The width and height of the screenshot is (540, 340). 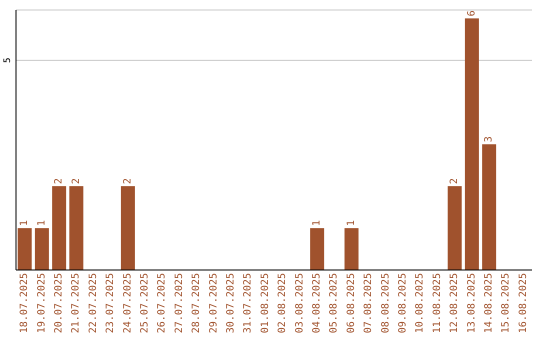 What do you see at coordinates (110, 303) in the screenshot?
I see `x-tick-label: 23.07.2025` at bounding box center [110, 303].